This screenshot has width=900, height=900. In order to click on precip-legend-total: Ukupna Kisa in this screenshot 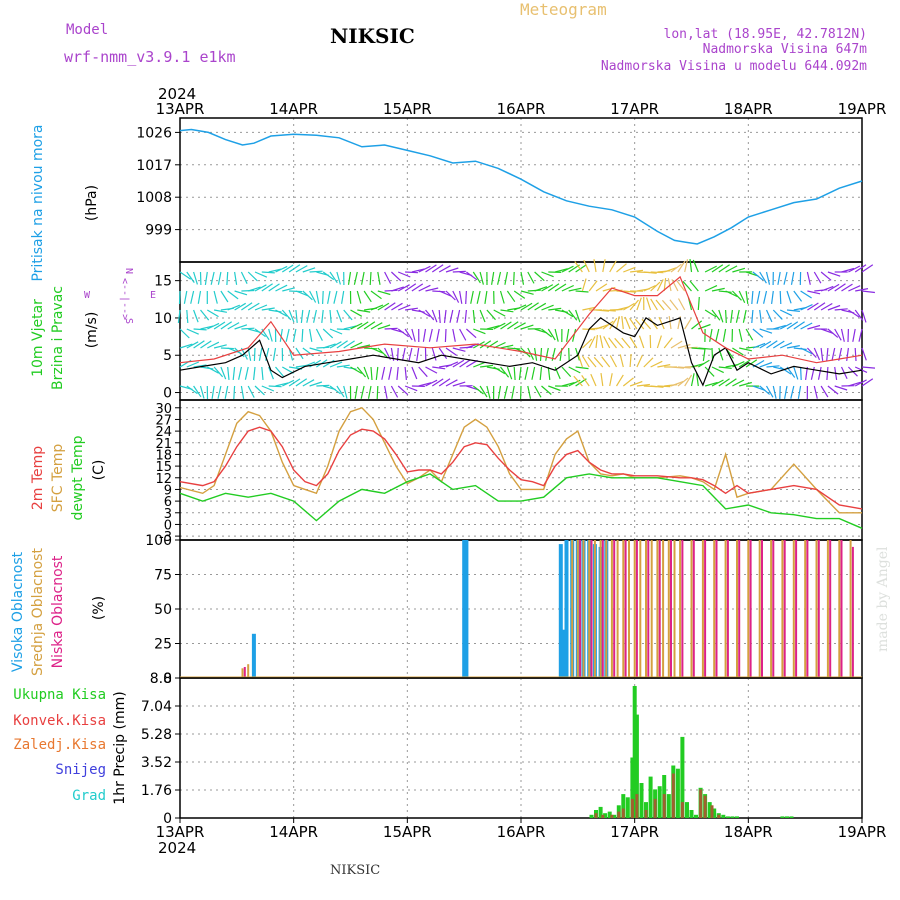, I will do `click(59, 695)`.